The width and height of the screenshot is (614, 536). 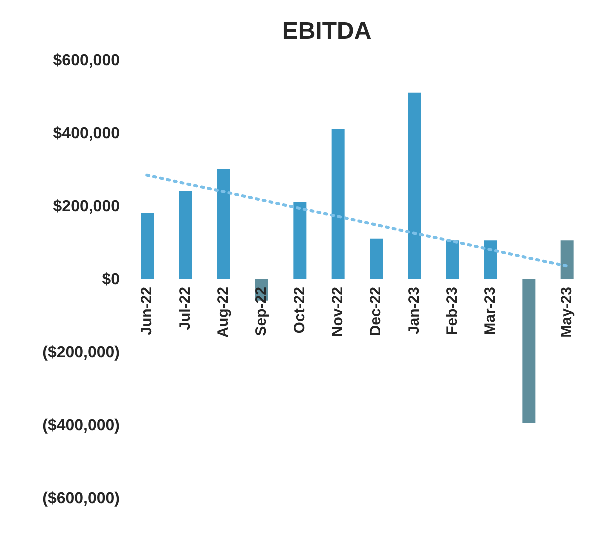 I want to click on x-tick-label: Mar-23, so click(x=491, y=311).